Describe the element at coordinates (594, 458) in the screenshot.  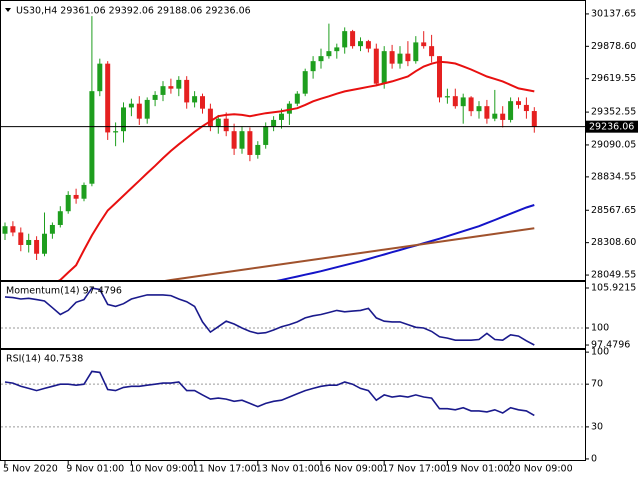
I see `y-tick-label: 0` at that location.